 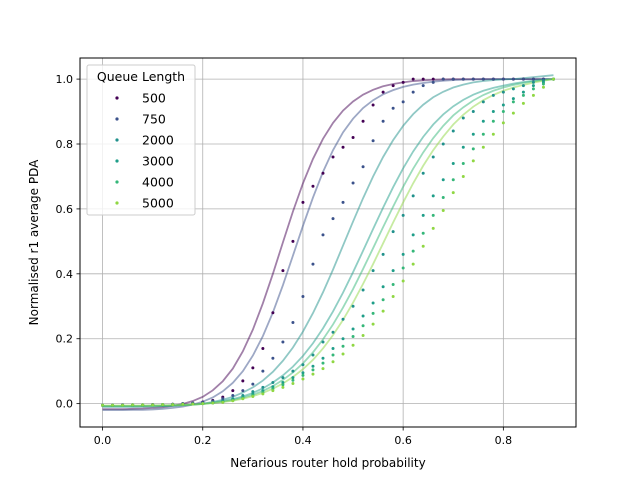 What do you see at coordinates (504, 440) in the screenshot?
I see `x-tick-label: 0.8` at bounding box center [504, 440].